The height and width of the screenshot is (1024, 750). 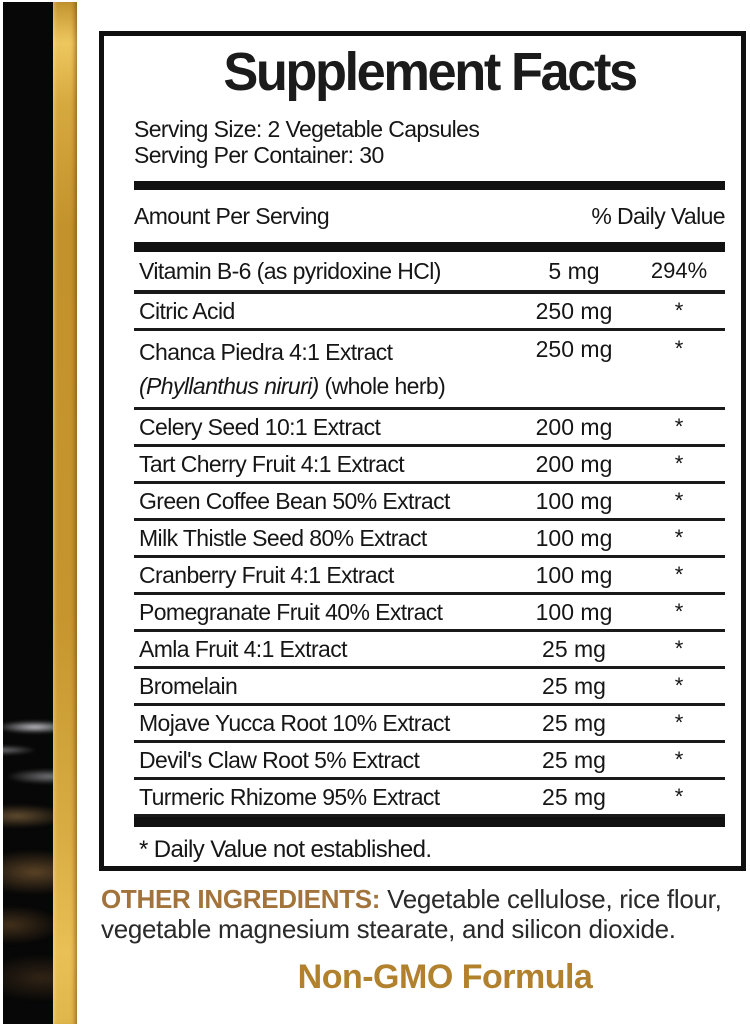 What do you see at coordinates (382, 386) in the screenshot?
I see `latin-name-suffix: (whole herb)` at bounding box center [382, 386].